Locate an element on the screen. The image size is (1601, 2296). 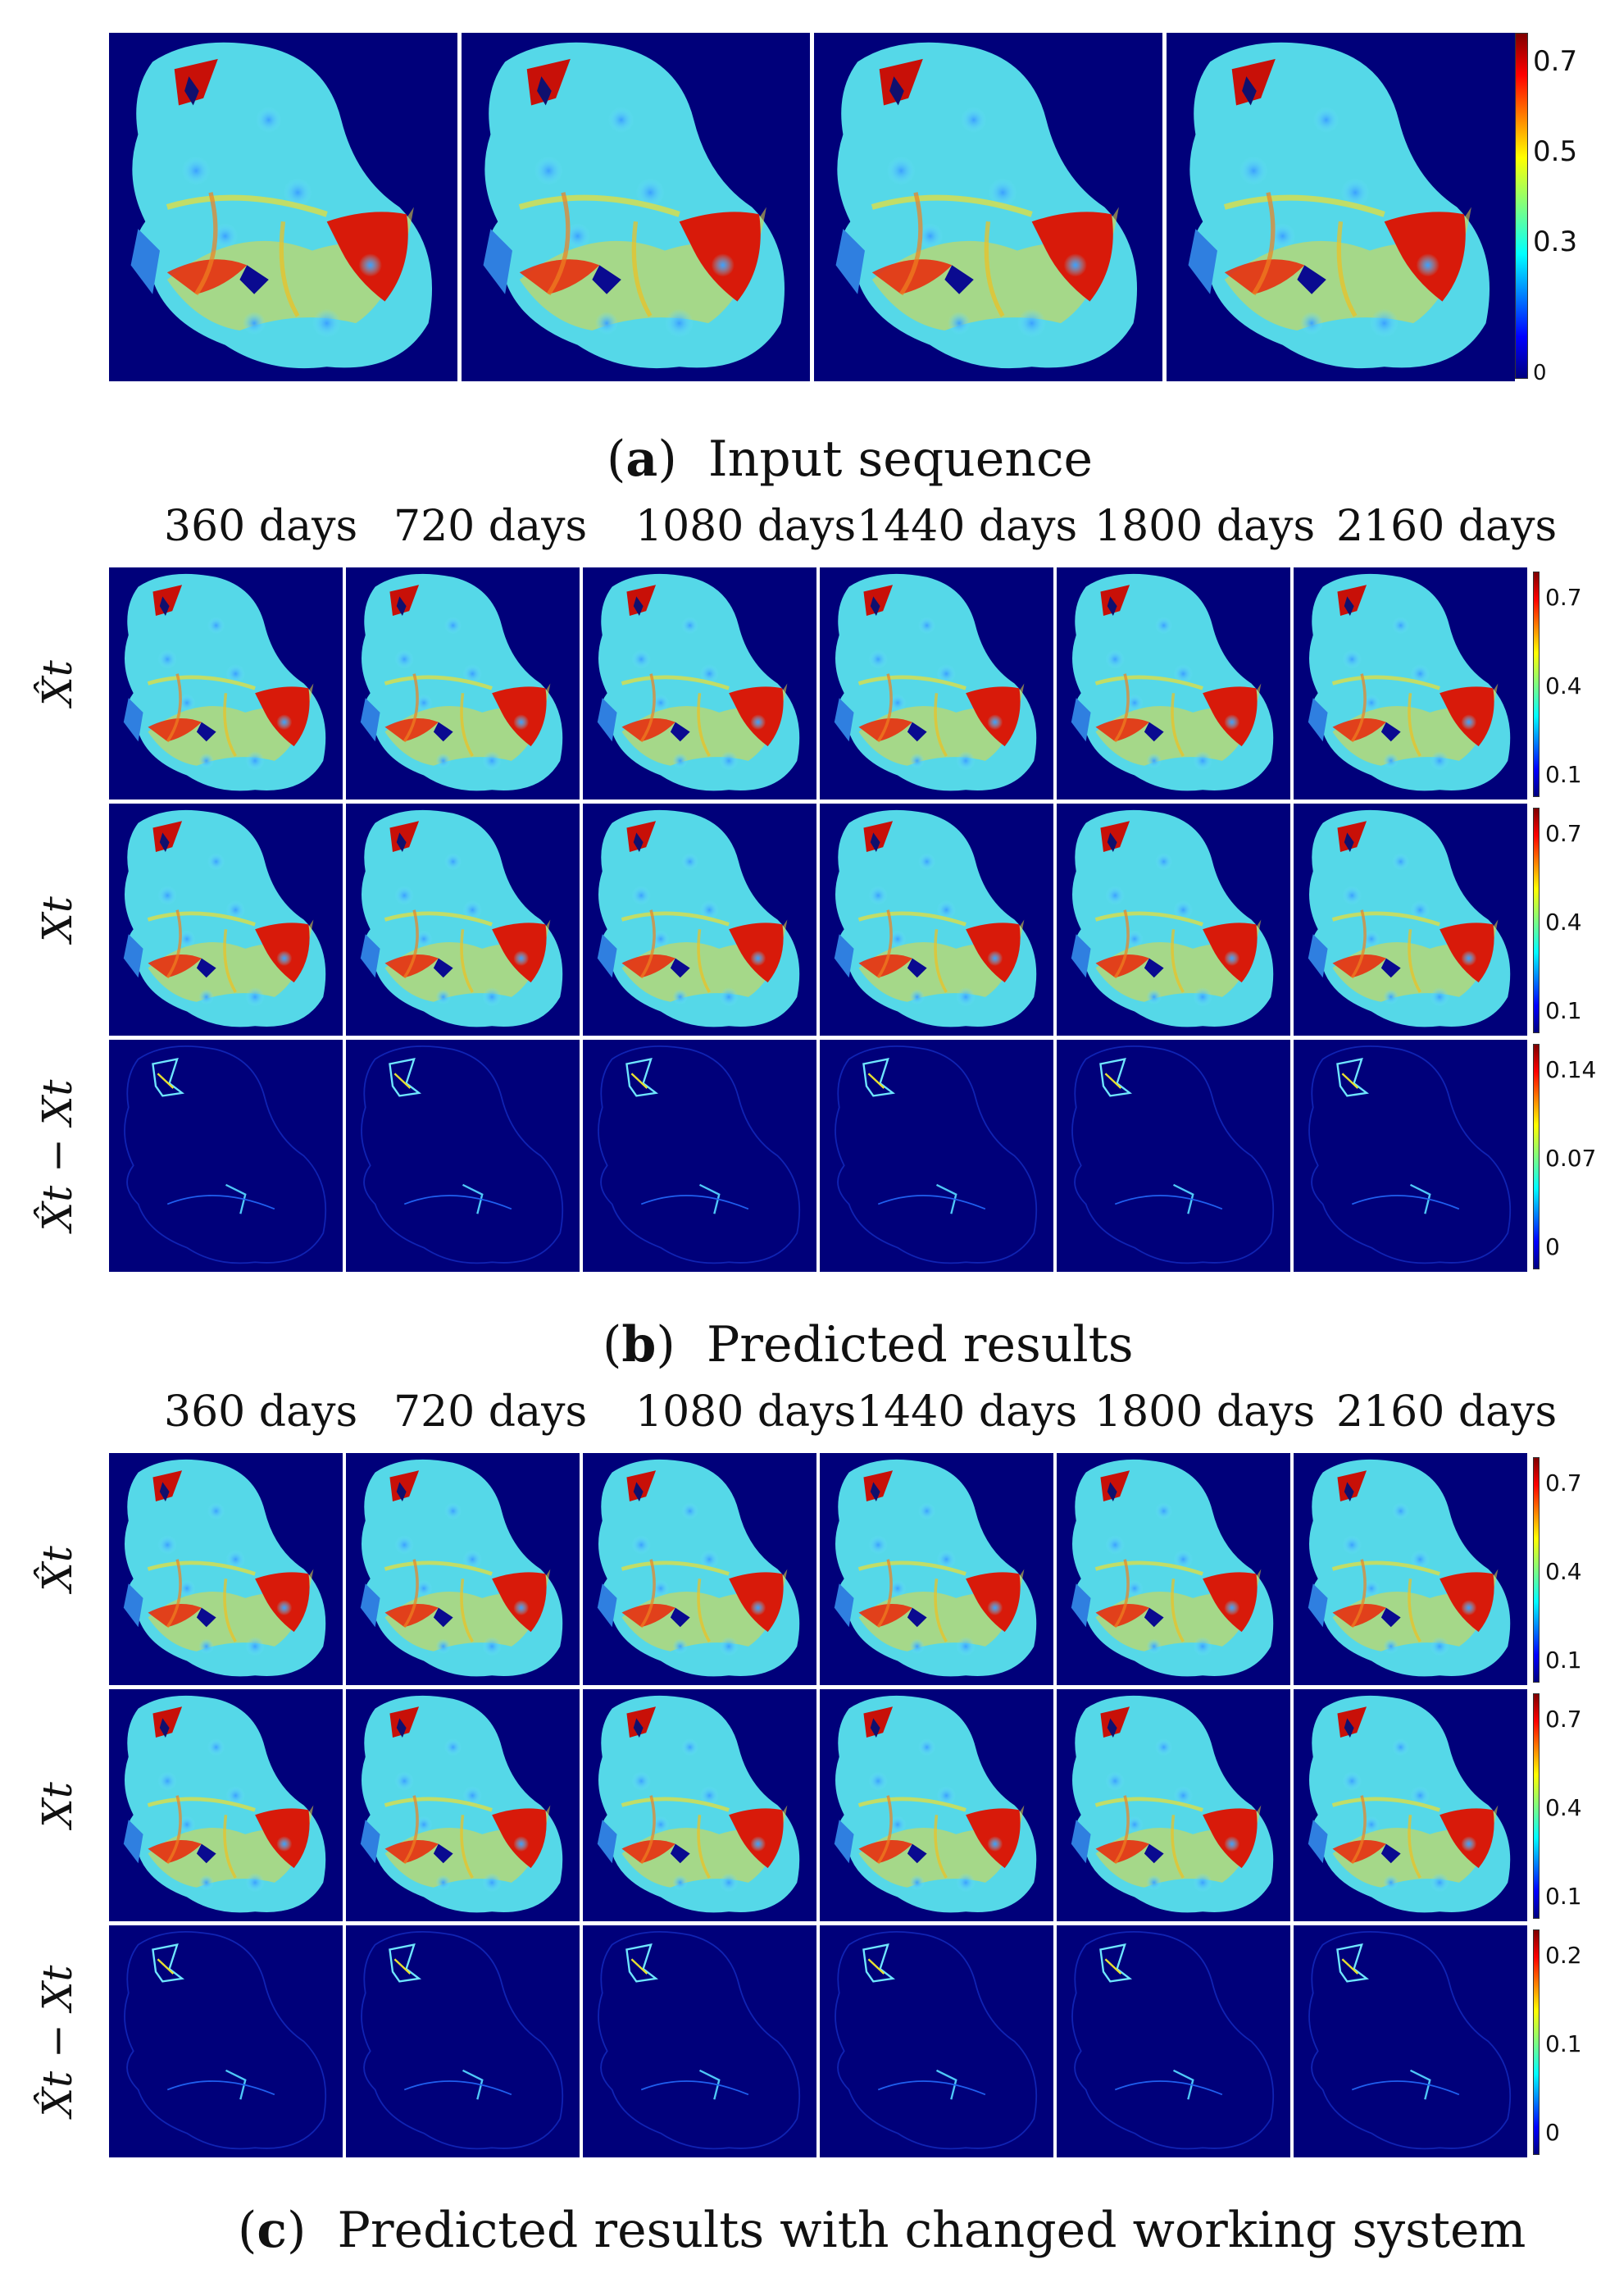
section_b-row-label: X̂t is located at coordinates (57, 682).